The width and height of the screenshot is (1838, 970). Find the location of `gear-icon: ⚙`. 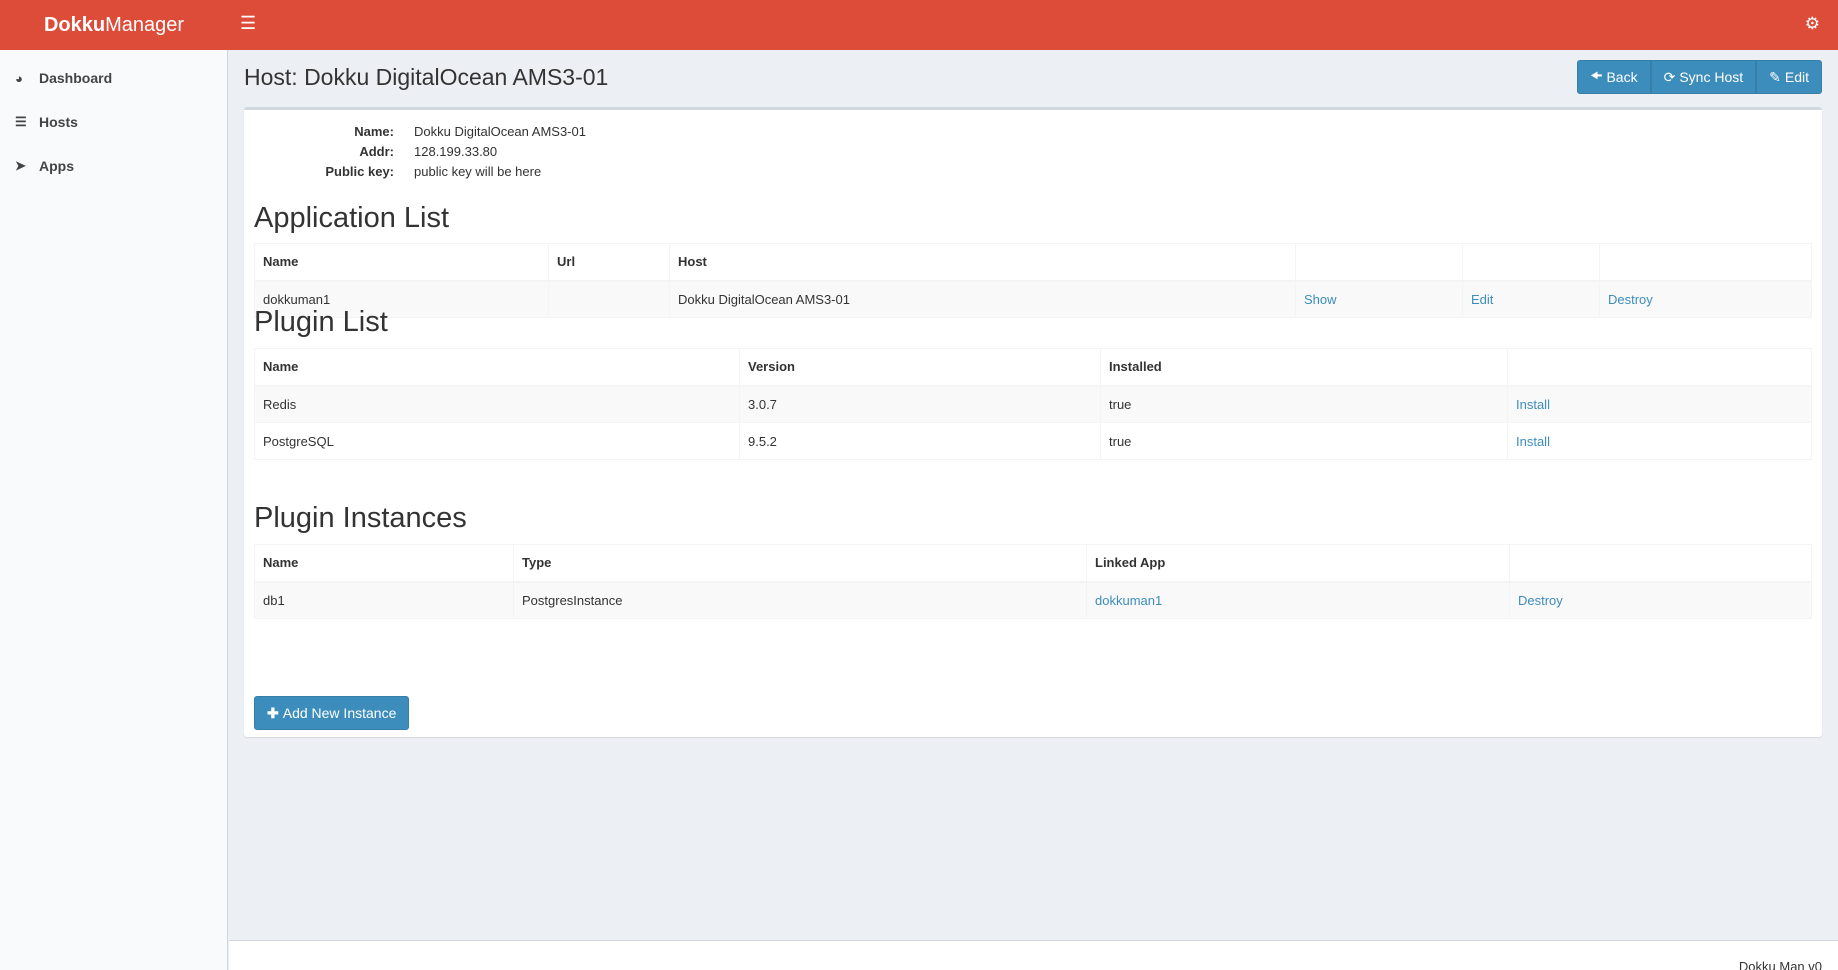

gear-icon: ⚙ is located at coordinates (1812, 23).